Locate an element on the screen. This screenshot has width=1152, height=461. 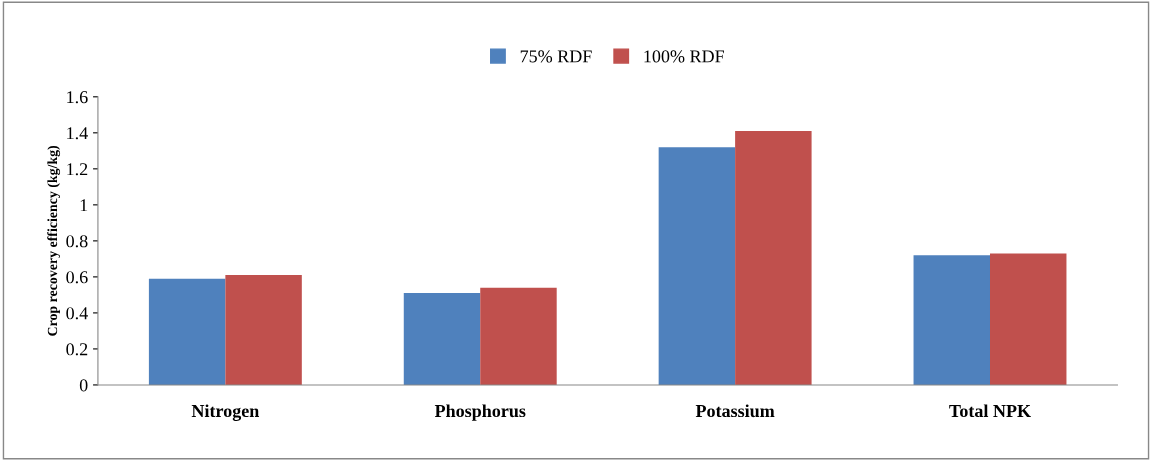
legend-label: 100% RDF is located at coordinates (684, 56).